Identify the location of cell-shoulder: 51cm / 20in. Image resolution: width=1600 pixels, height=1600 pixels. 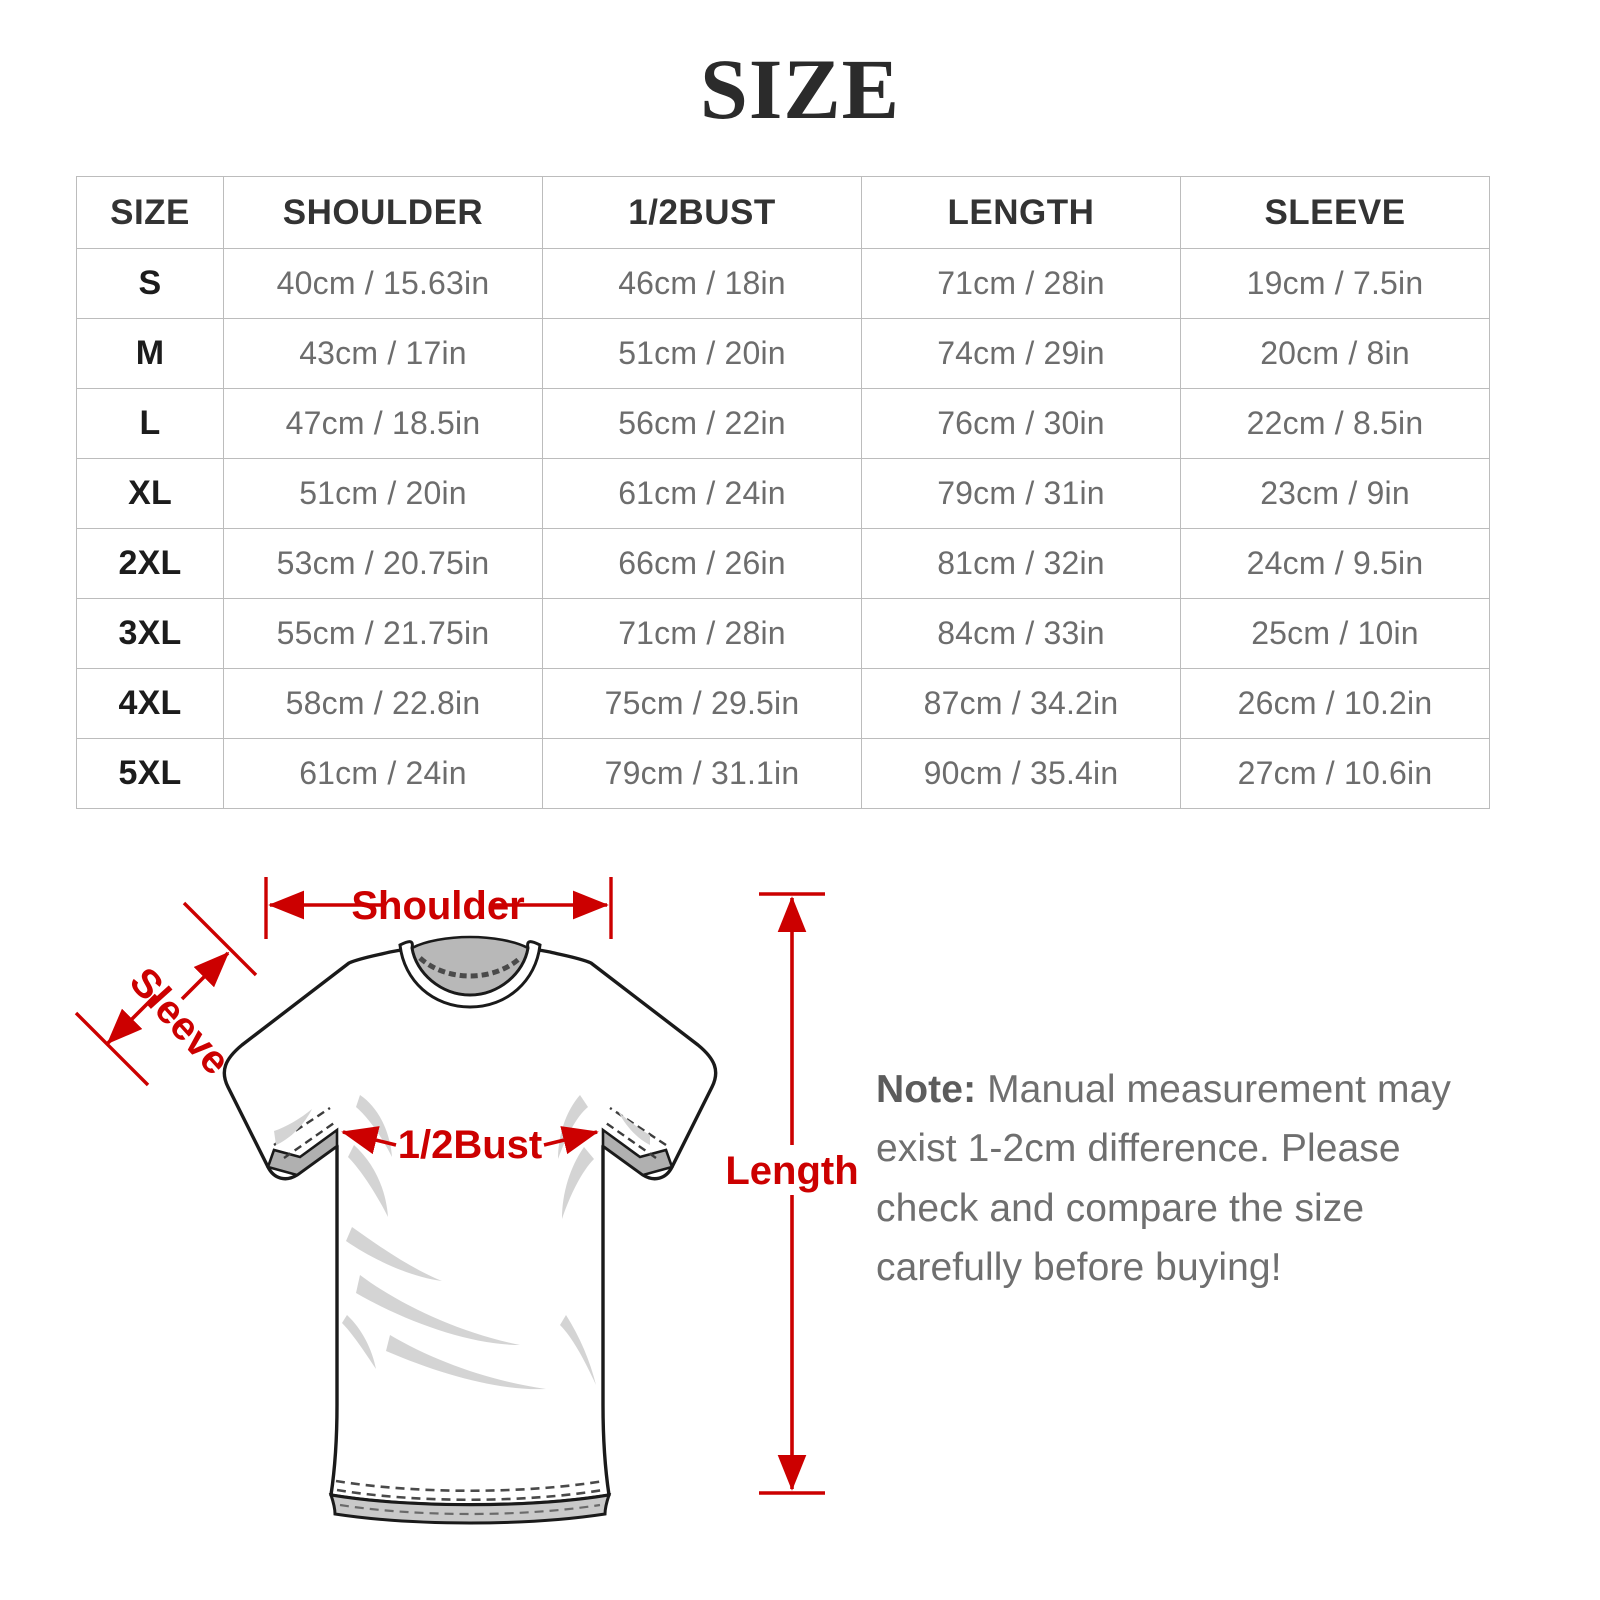
(383, 493).